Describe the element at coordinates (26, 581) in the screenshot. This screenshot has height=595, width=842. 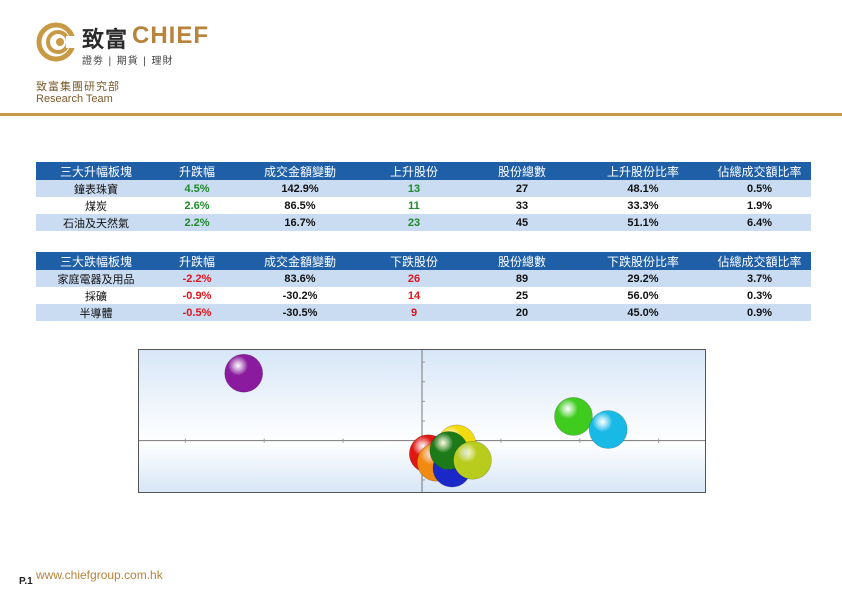
I see `page-number: P.1` at that location.